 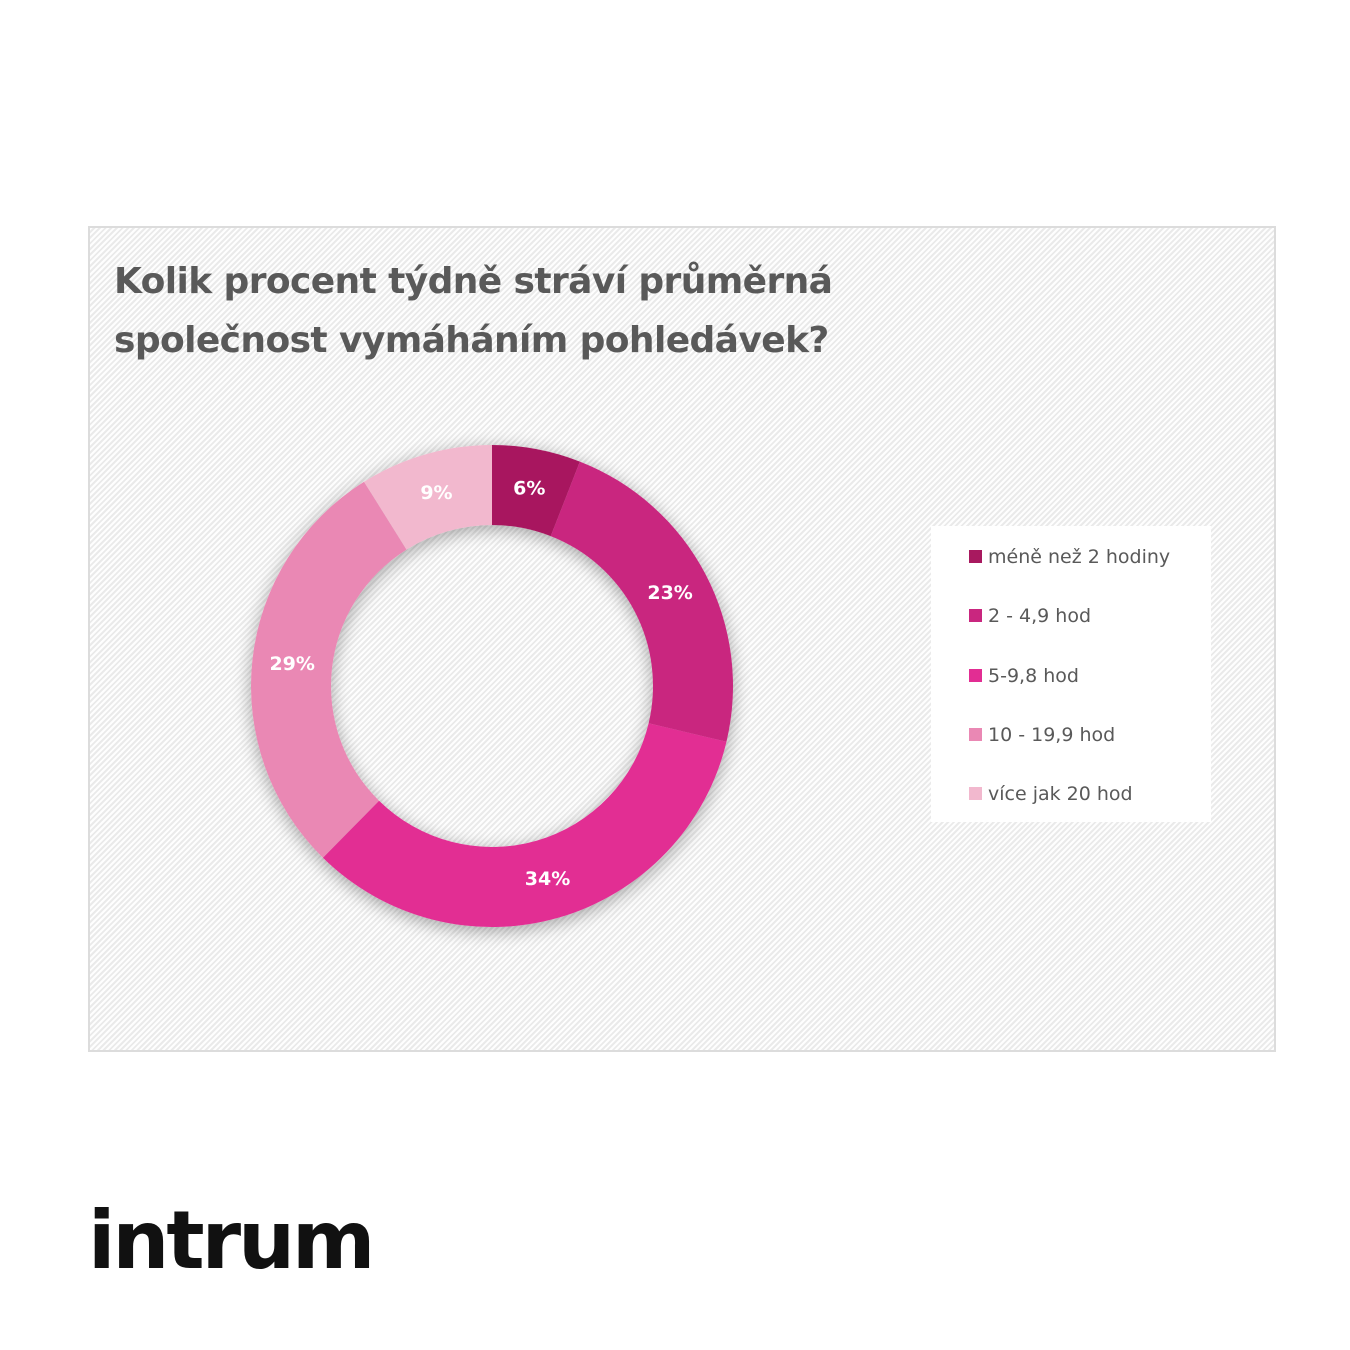 What do you see at coordinates (1090, 571) in the screenshot?
I see `legend-item: méně než 2 hodiny` at bounding box center [1090, 571].